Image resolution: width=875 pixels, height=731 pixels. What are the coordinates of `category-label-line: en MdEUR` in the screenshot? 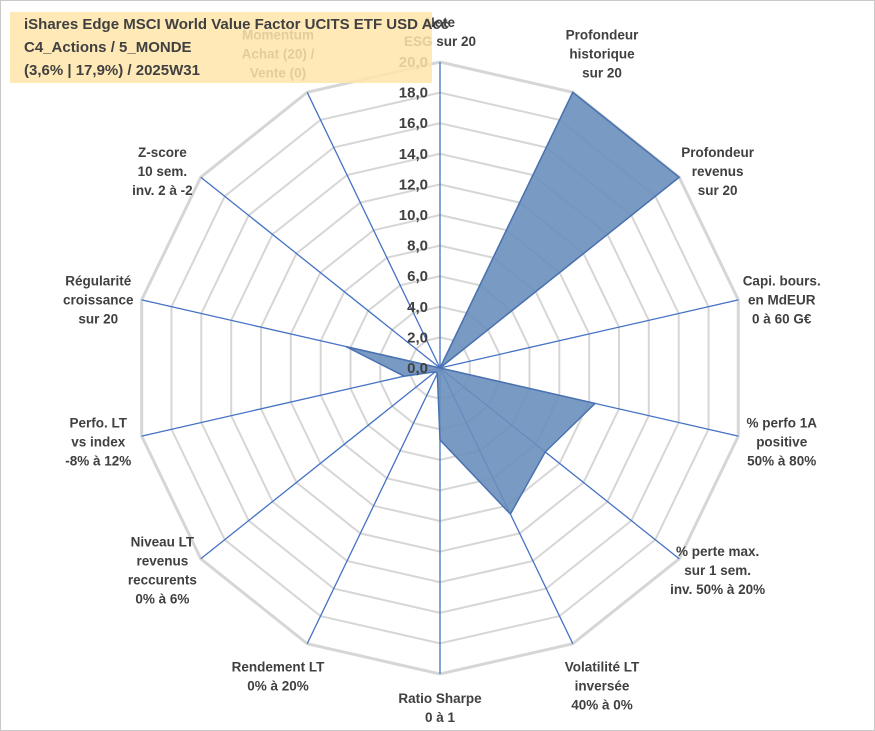 It's located at (782, 299).